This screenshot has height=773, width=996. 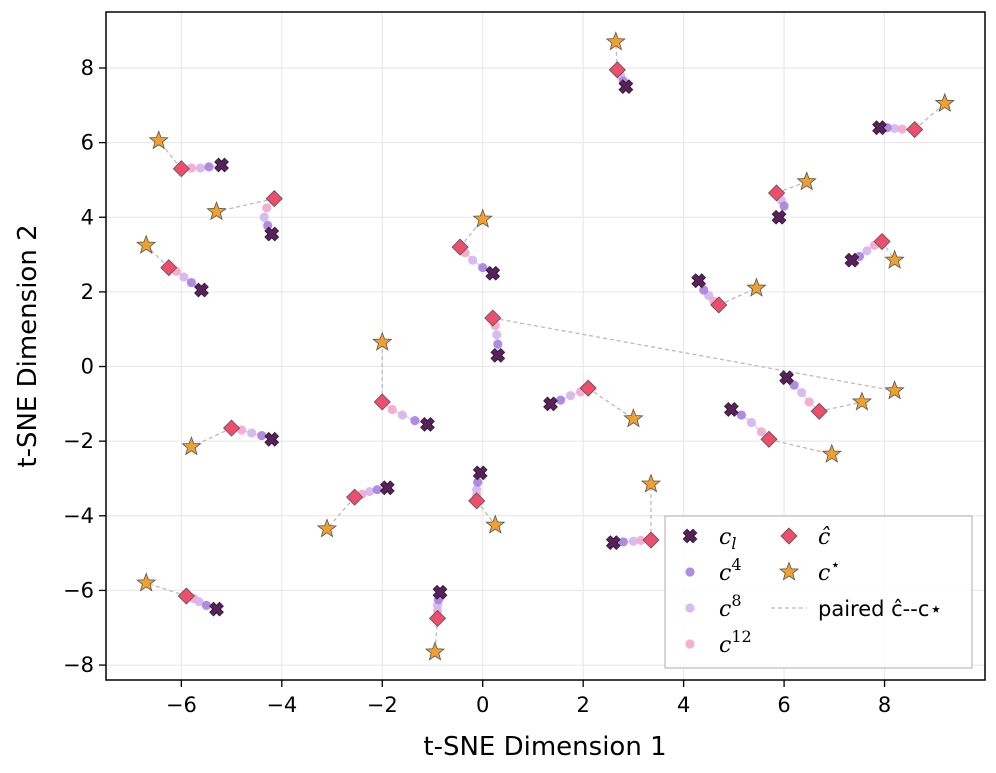 I want to click on legend-marker-c8, so click(x=690, y=608).